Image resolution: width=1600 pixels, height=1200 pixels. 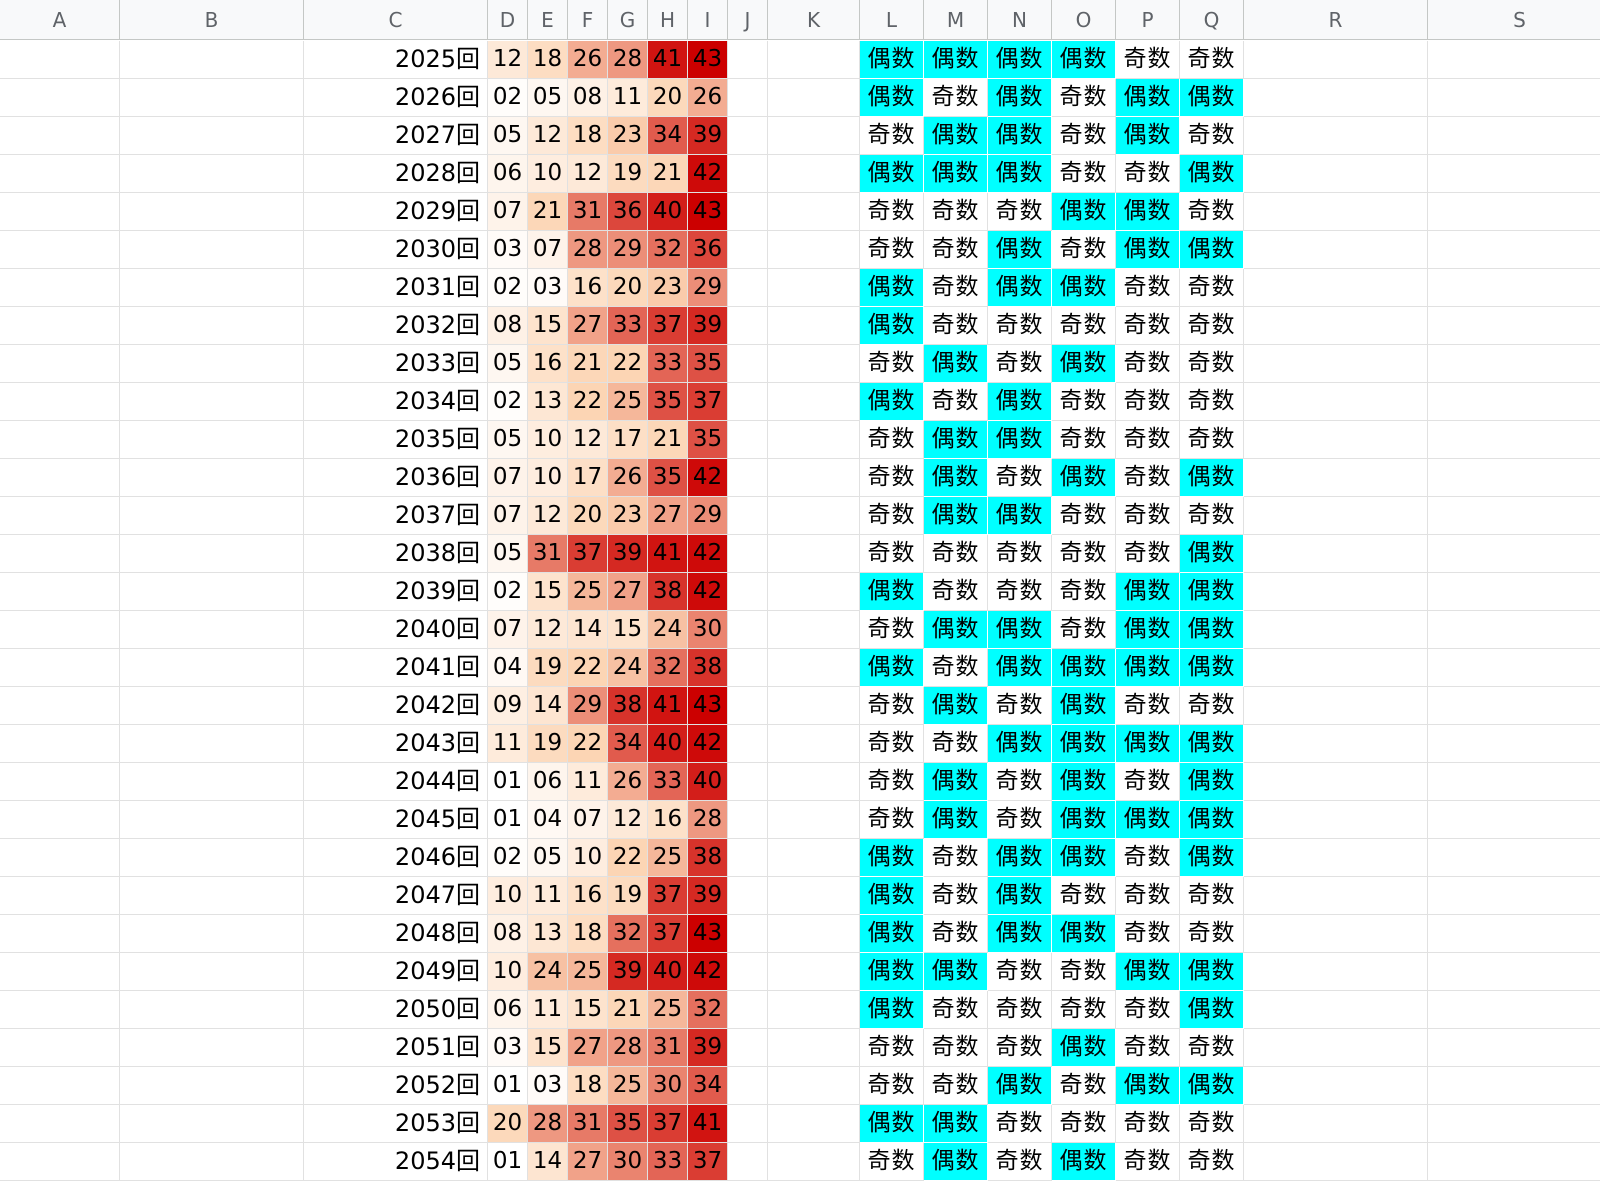 I want to click on number-cell-e: 06, so click(x=548, y=782).